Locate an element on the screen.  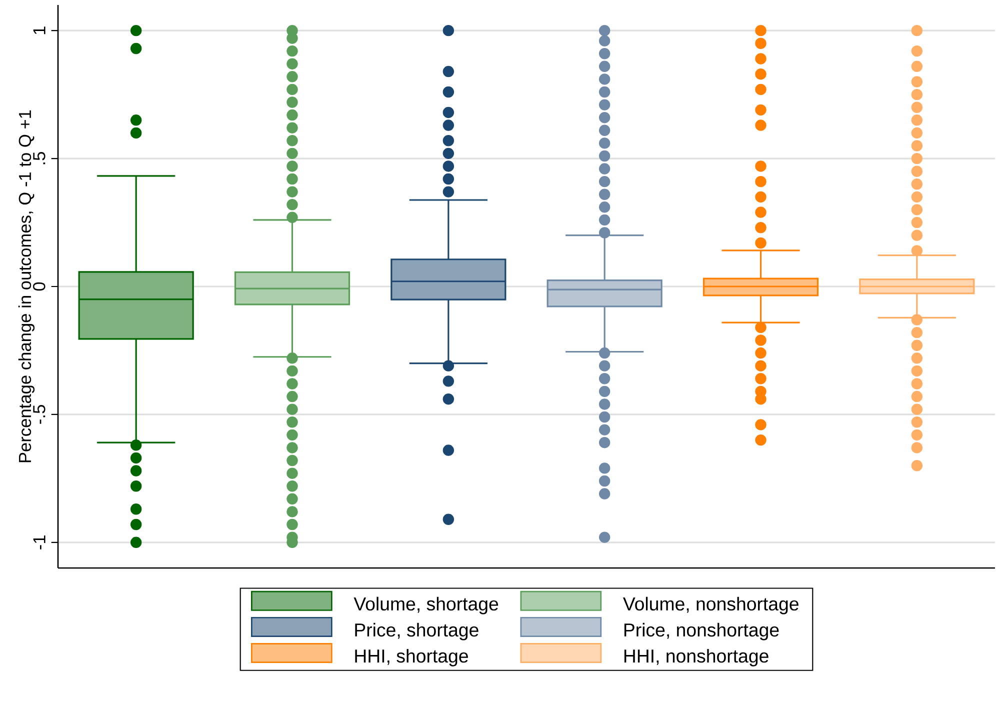
legend-label: HHI, shortage is located at coordinates (411, 657).